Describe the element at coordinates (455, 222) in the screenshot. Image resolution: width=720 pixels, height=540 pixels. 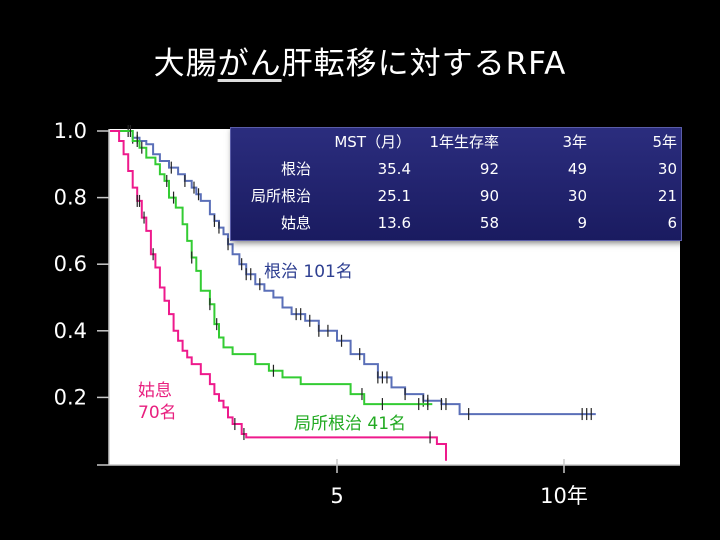
I see `table-row: 姑息 13.6 58 9 6` at that location.